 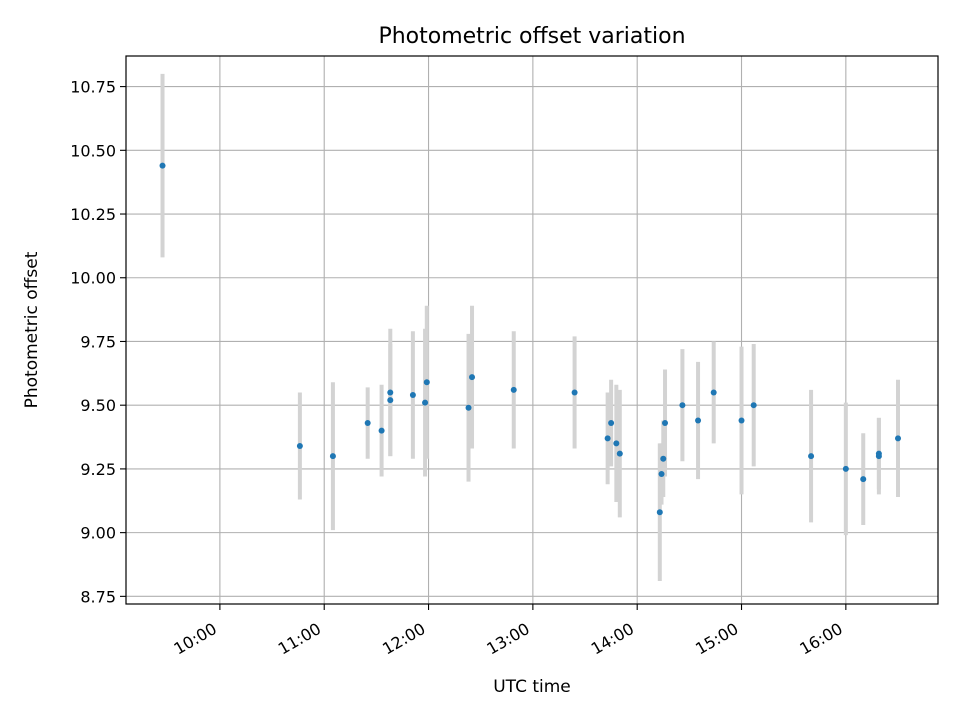 What do you see at coordinates (531, 36) in the screenshot?
I see `chart-title: Photometric offset variation` at bounding box center [531, 36].